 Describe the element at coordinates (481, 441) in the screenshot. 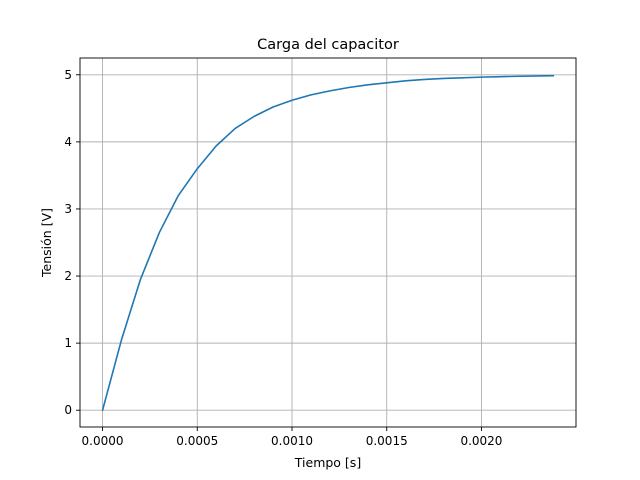

I see `x-tick-label: 0.0020` at that location.